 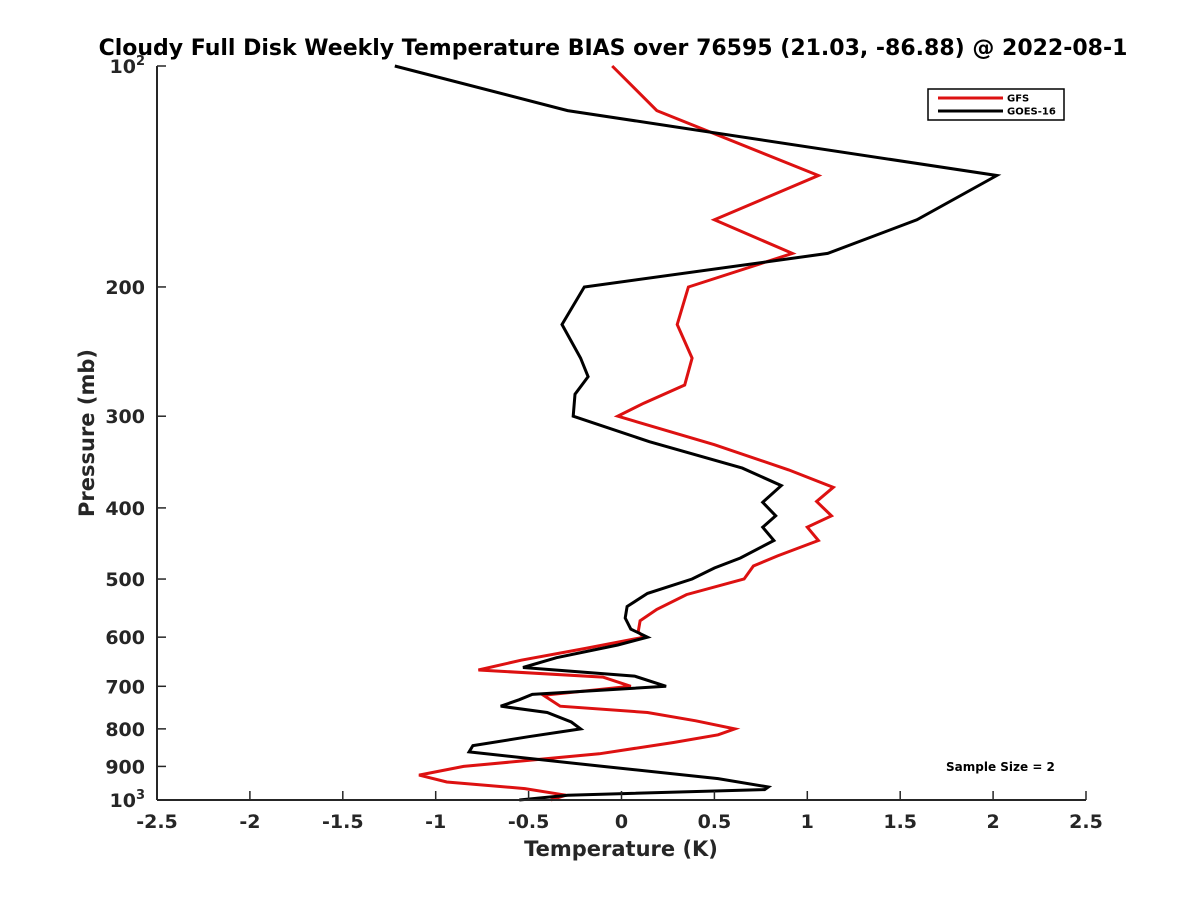 What do you see at coordinates (125, 687) in the screenshot?
I see `y-tick-label: 700` at bounding box center [125, 687].